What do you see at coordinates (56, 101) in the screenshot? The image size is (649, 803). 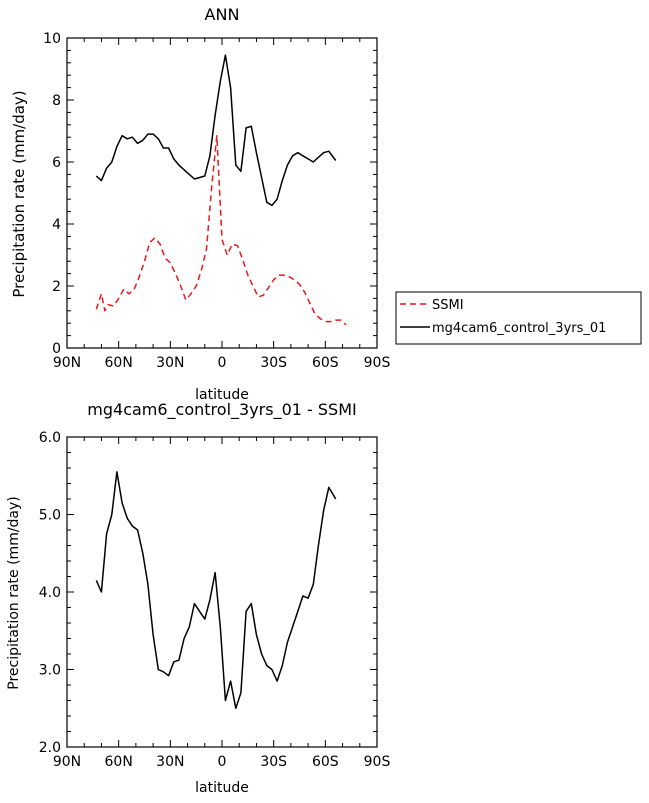 I see `y-tick-label: 8` at bounding box center [56, 101].